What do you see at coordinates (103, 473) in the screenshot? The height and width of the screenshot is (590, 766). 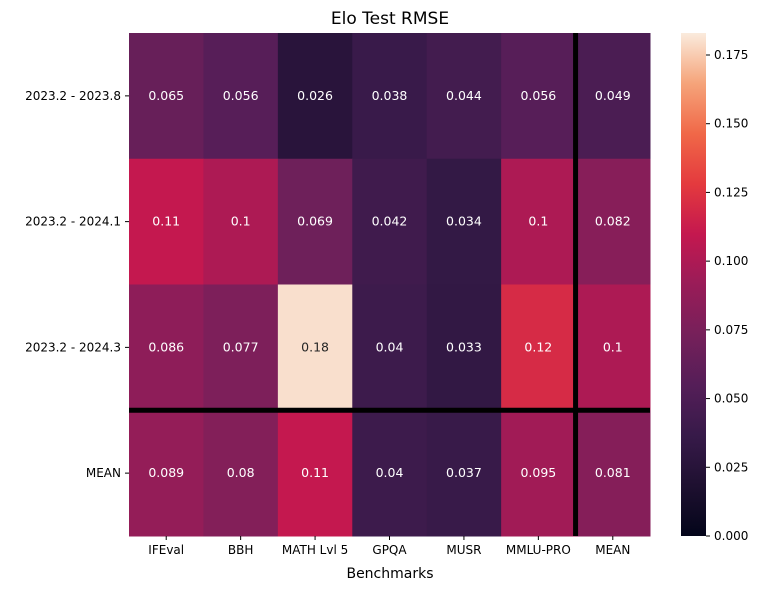 I see `y-tick-label: MEAN` at bounding box center [103, 473].